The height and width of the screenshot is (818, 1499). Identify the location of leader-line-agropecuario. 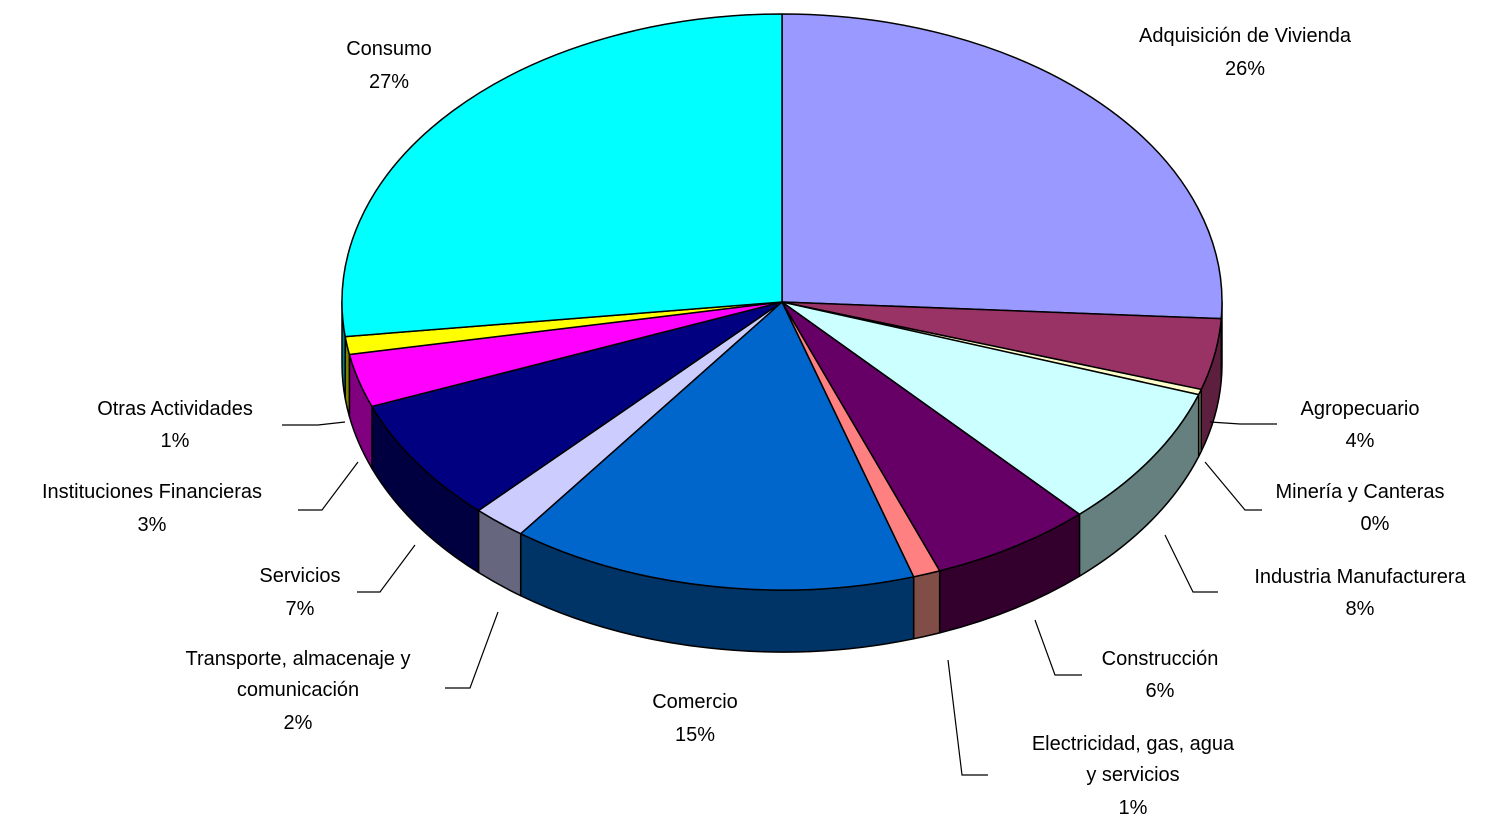
(1243, 423).